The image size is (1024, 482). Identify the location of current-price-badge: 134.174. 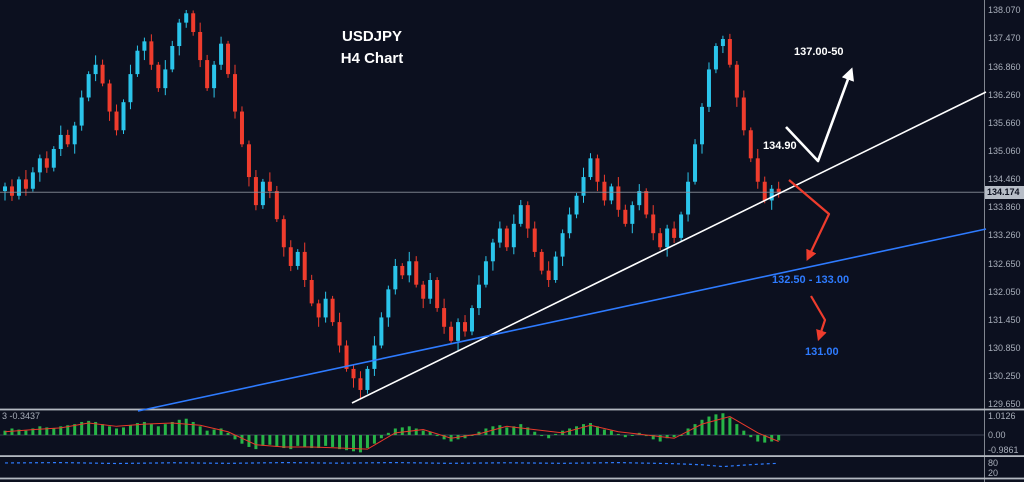
(1004, 192).